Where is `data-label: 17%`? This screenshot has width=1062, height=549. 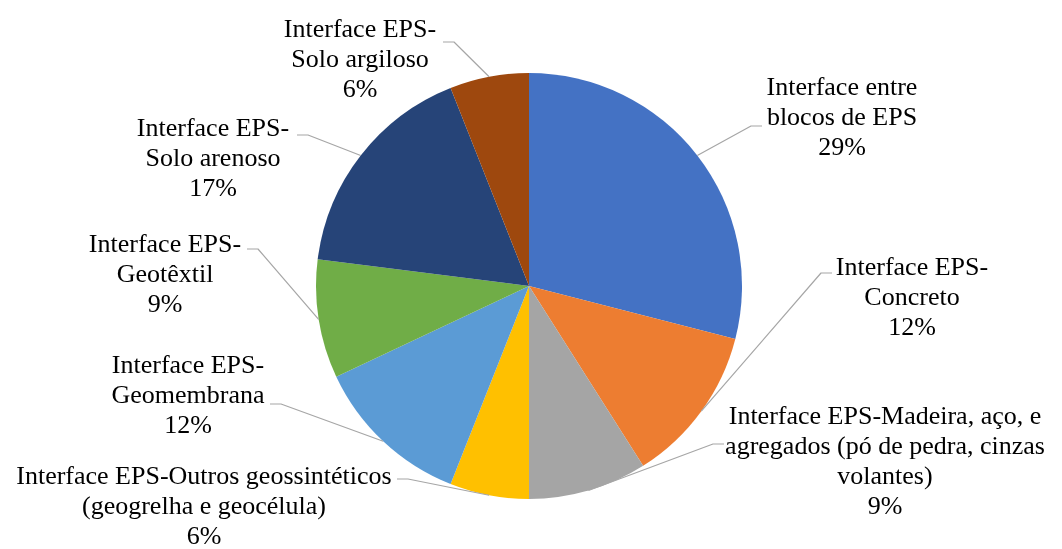 data-label: 17% is located at coordinates (213, 187).